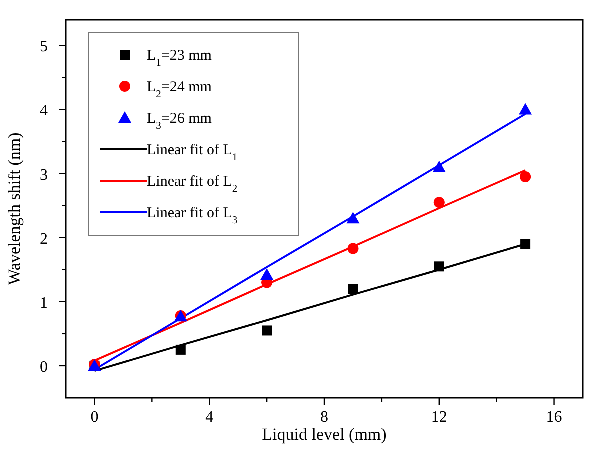  What do you see at coordinates (192, 152) in the screenshot?
I see `legend-label: Linear fit of L$_{1}$` at bounding box center [192, 152].